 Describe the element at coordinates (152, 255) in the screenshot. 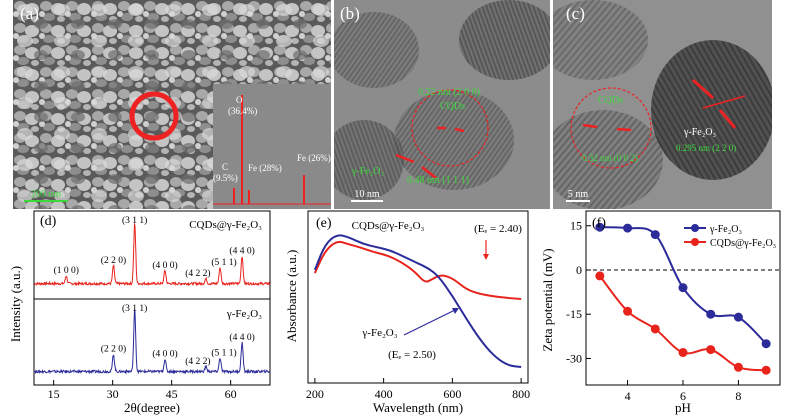

I see `xrd-series-cqds` at that location.